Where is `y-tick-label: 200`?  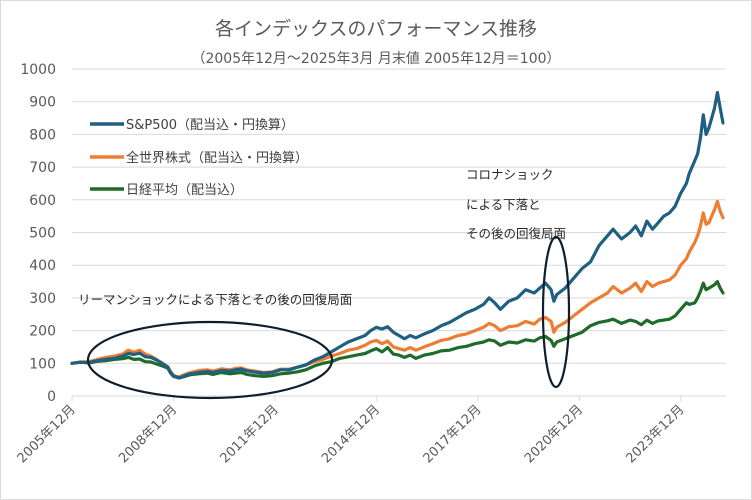 y-tick-label: 200 is located at coordinates (42, 332).